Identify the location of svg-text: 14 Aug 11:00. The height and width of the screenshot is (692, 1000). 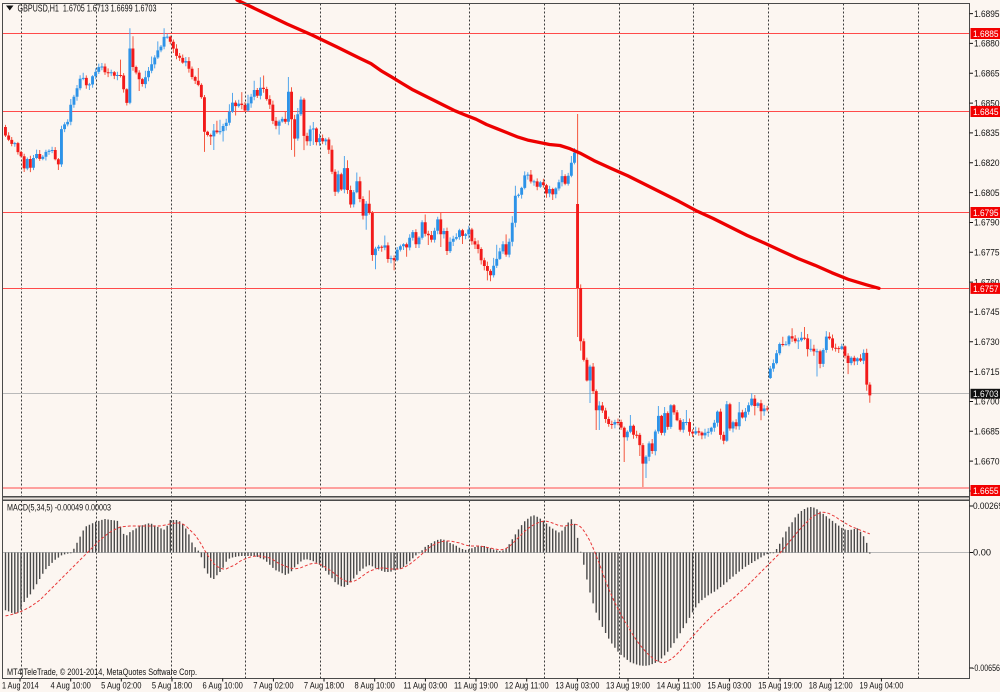
(679, 686).